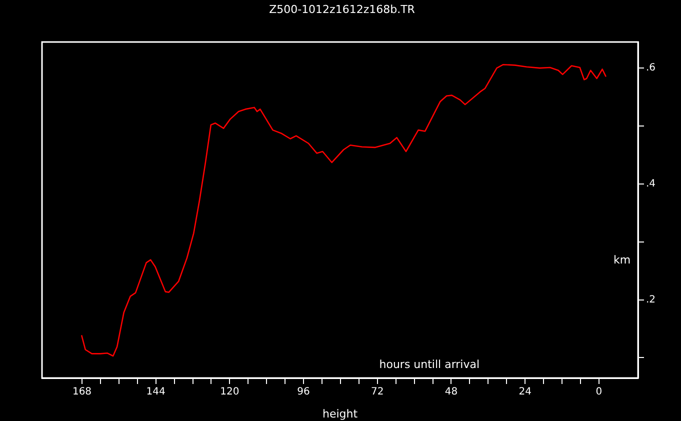 The height and width of the screenshot is (421, 681). I want to click on annotation: hours untill arrival, so click(429, 364).